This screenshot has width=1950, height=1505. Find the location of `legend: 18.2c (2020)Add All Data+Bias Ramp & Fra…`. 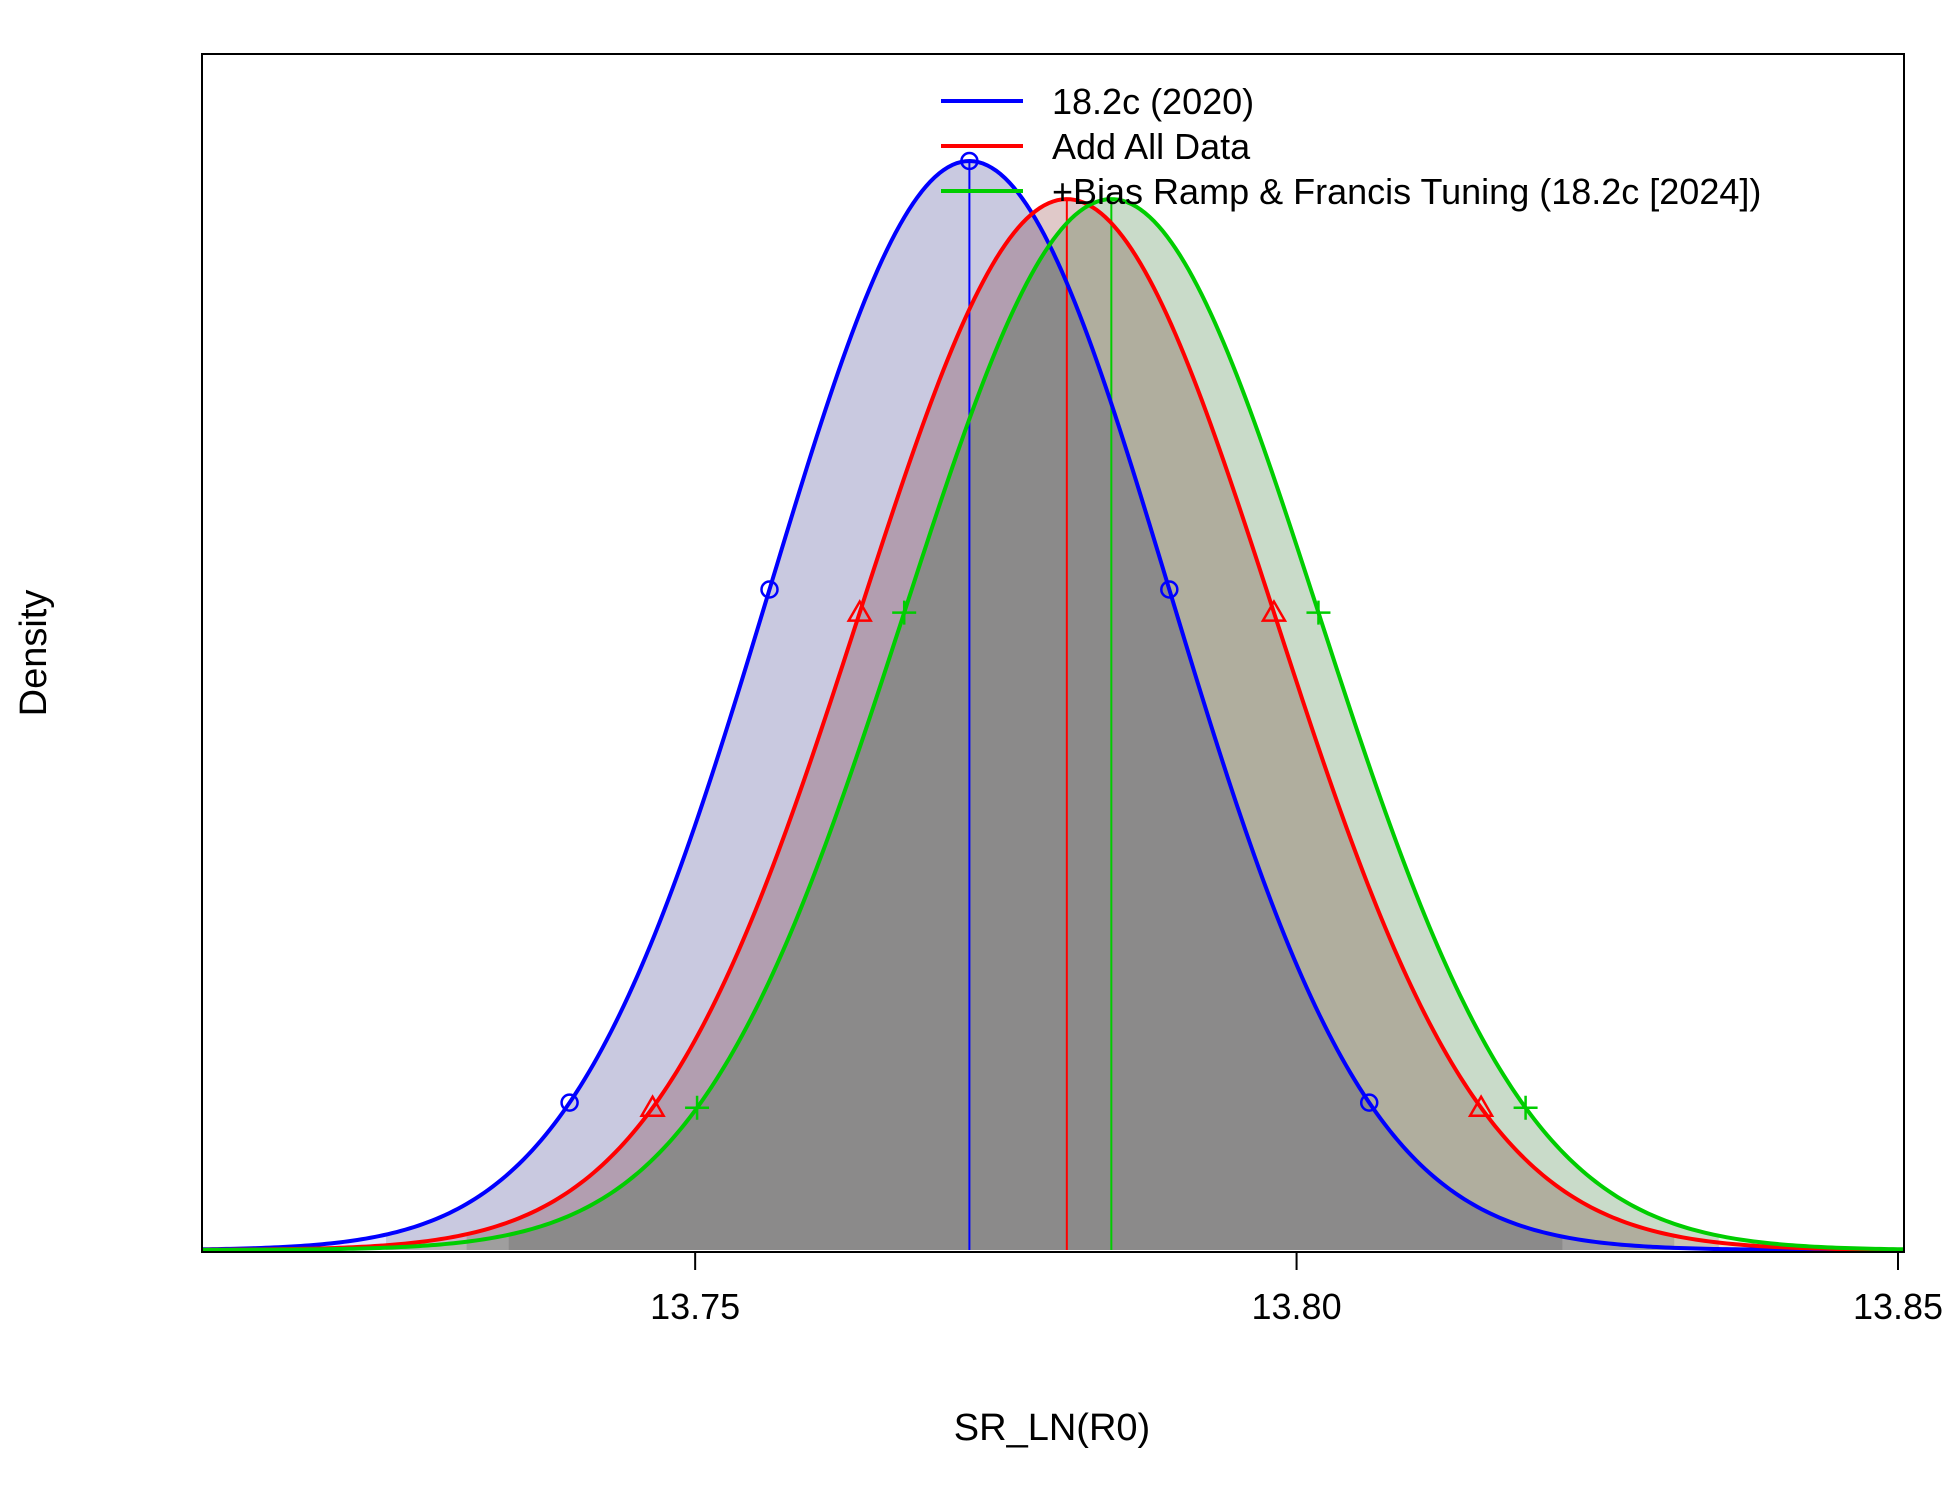

legend: 18.2c (2020)Add All Data+Bias Ramp & Fra… is located at coordinates (1351, 146).